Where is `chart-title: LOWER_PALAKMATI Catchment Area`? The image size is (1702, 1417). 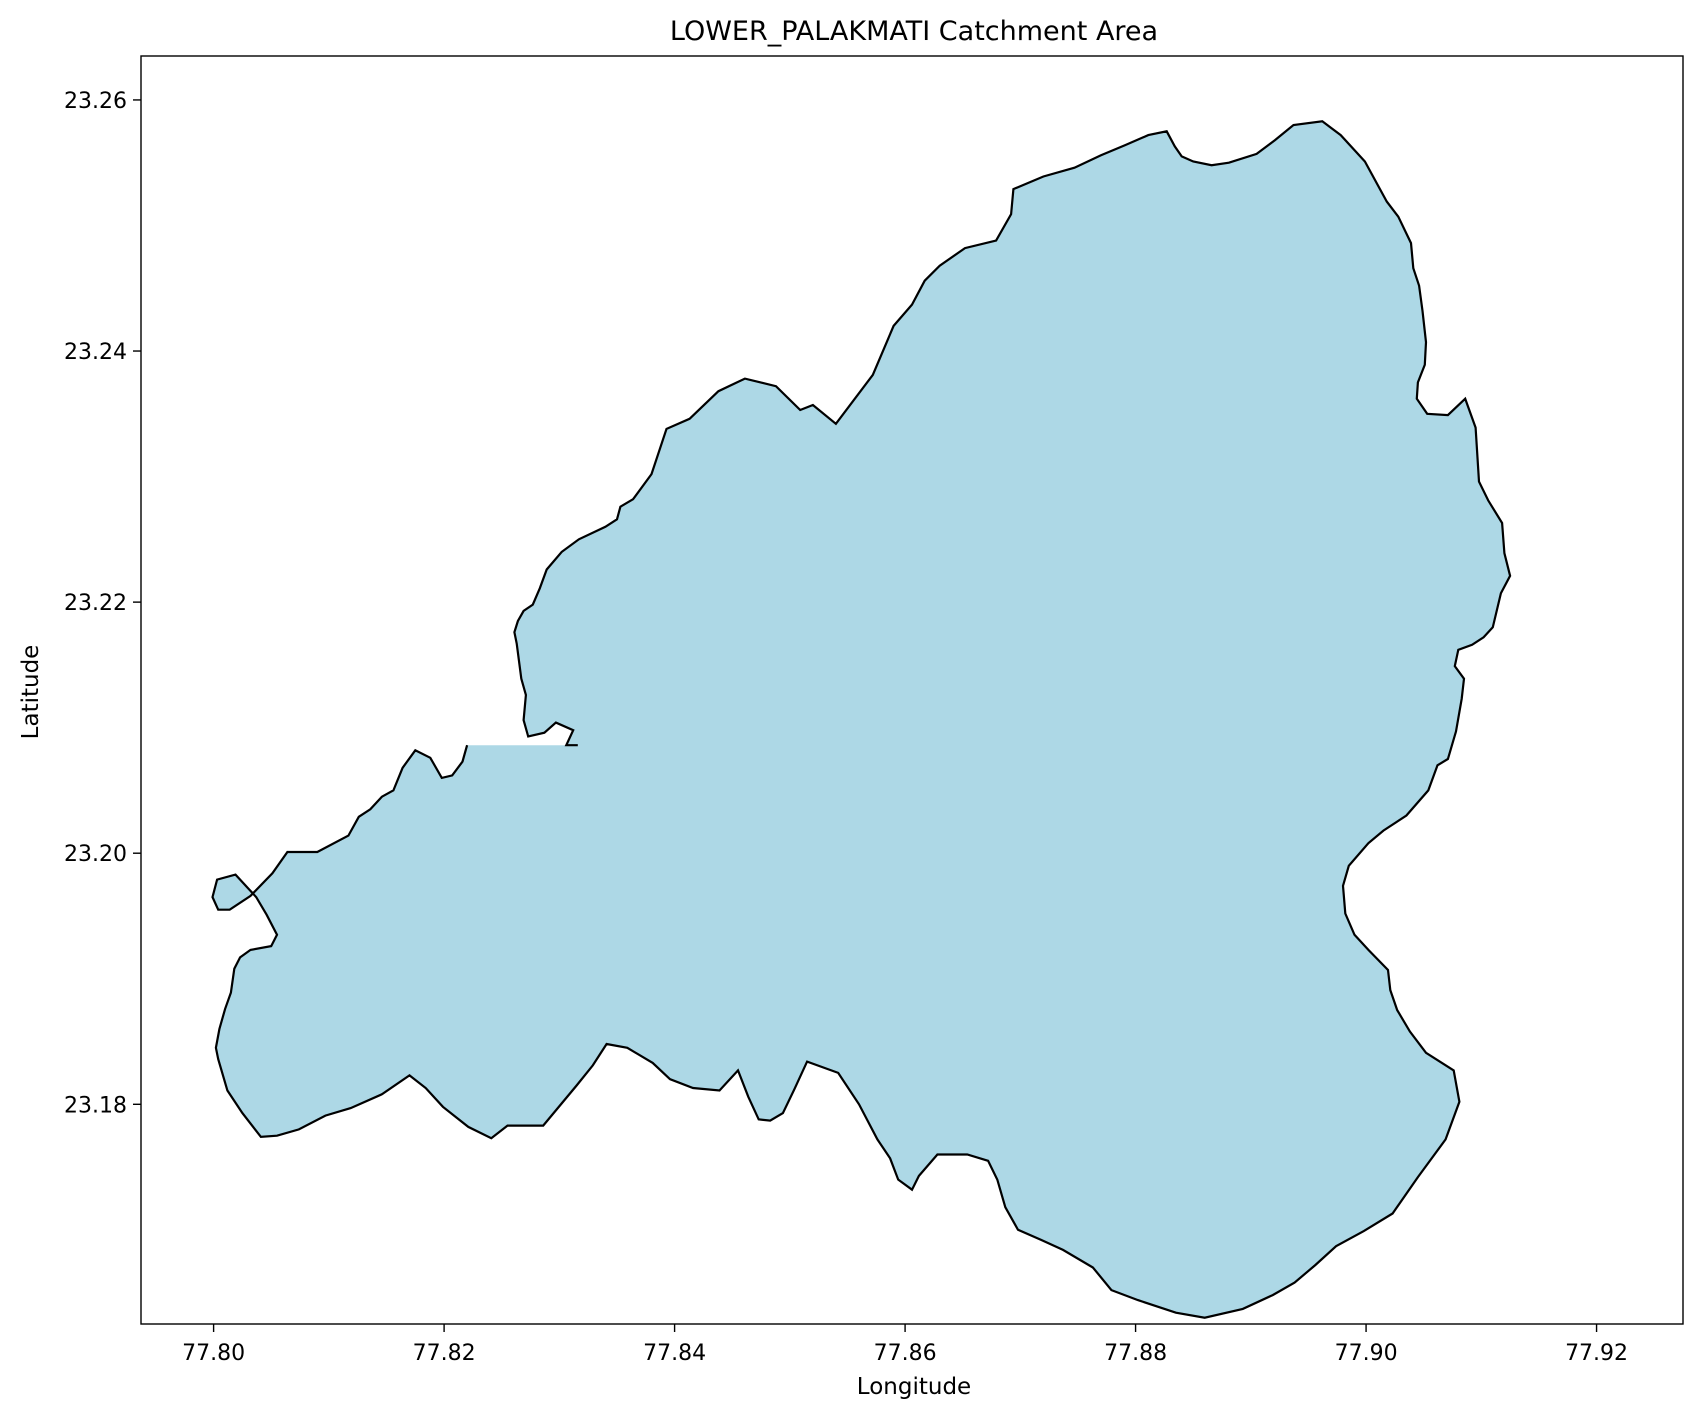 chart-title: LOWER_PALAKMATI Catchment Area is located at coordinates (914, 31).